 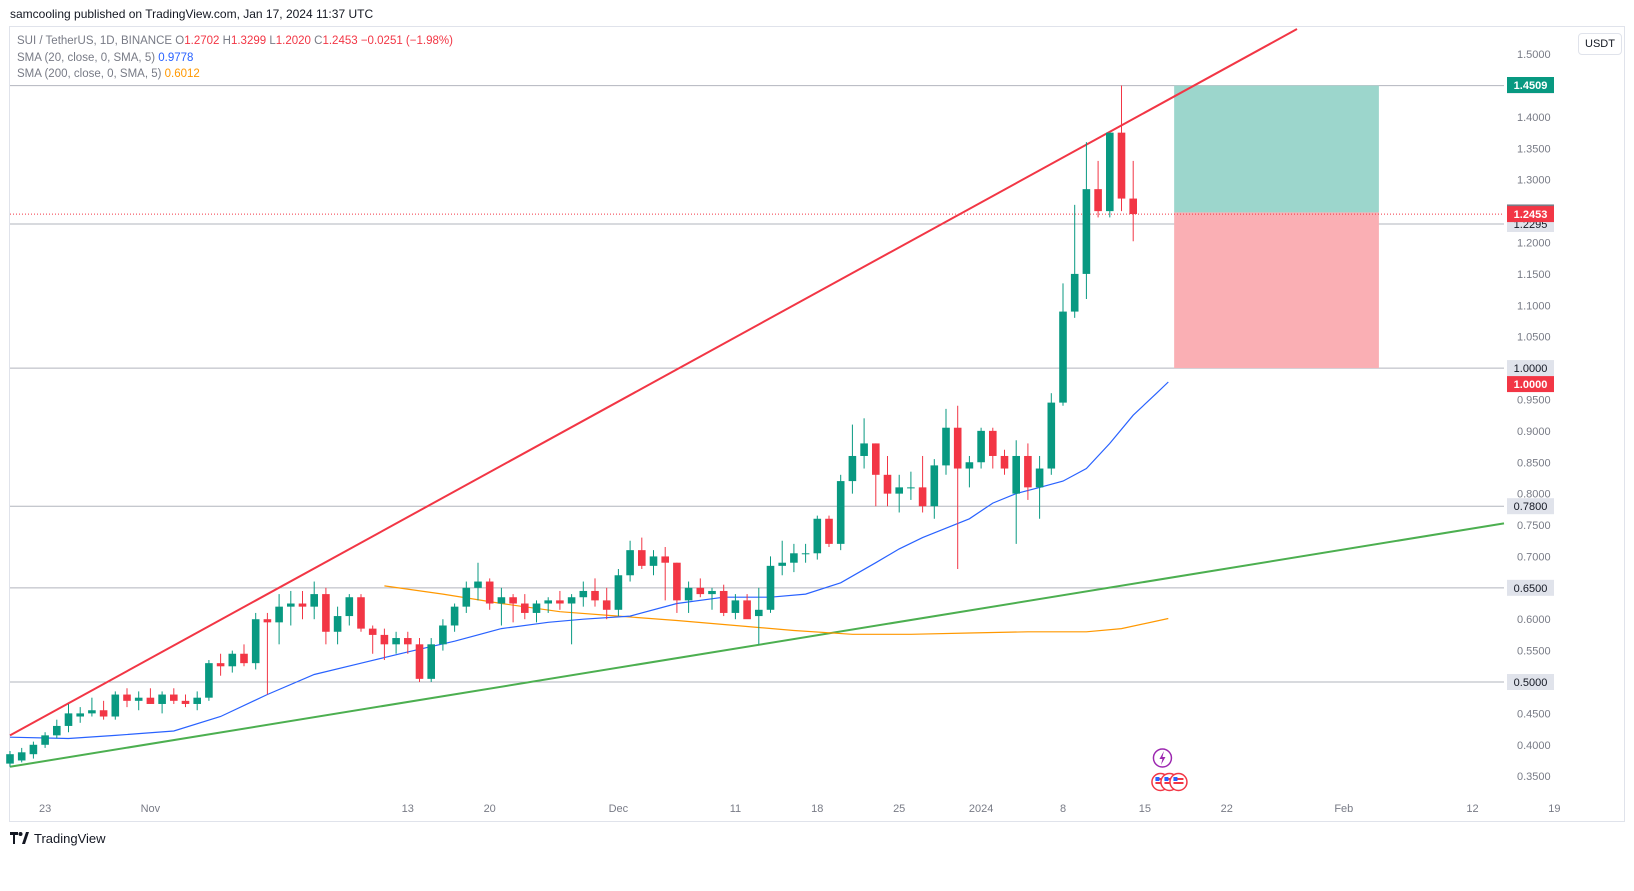 I want to click on sma200-line, so click(x=776, y=610).